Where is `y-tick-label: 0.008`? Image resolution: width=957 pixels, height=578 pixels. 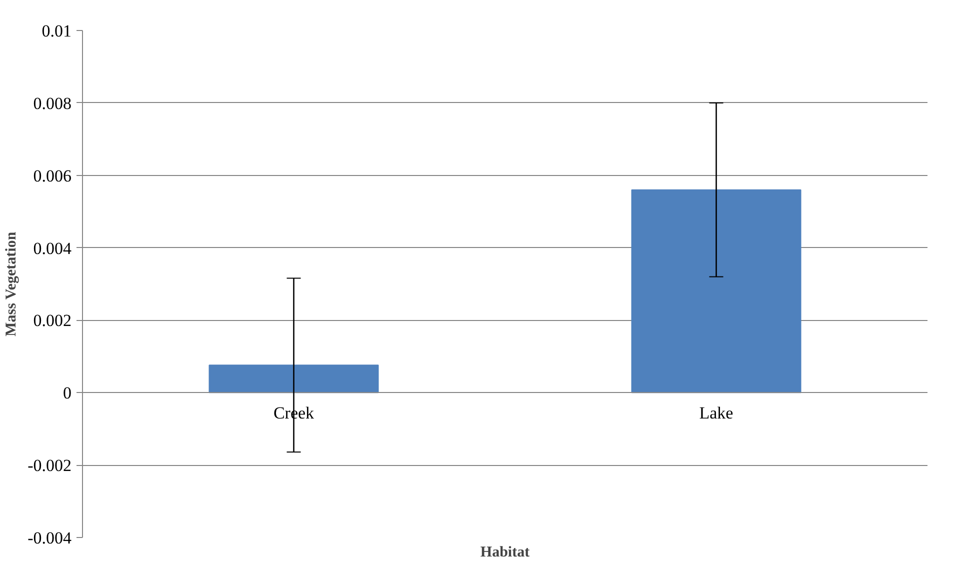
y-tick-label: 0.008 is located at coordinates (52, 103).